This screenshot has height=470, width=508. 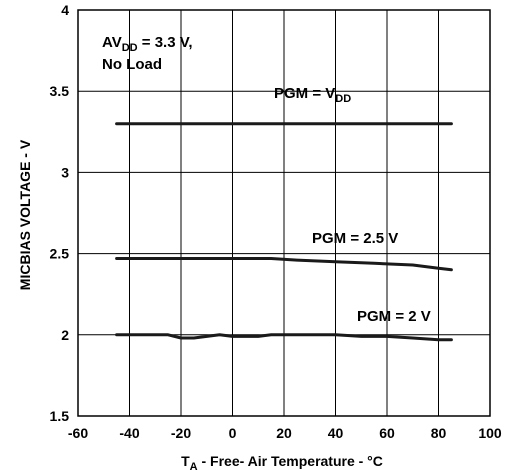 I want to click on y-tick-label: 3.5, so click(x=60, y=91).